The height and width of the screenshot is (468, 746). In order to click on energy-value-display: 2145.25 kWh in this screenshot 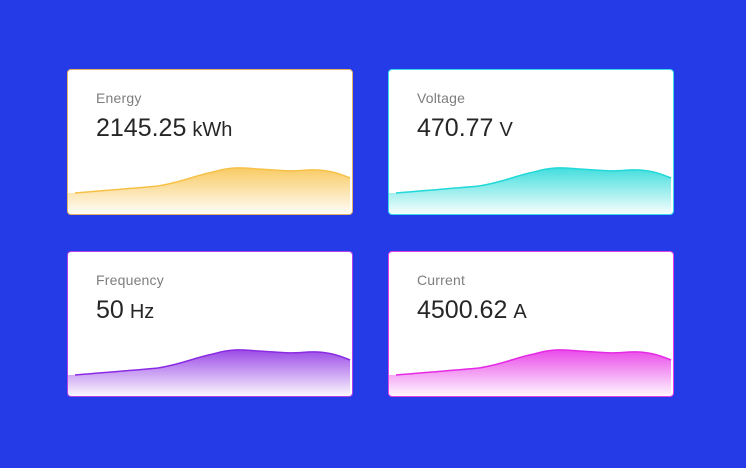, I will do `click(164, 128)`.